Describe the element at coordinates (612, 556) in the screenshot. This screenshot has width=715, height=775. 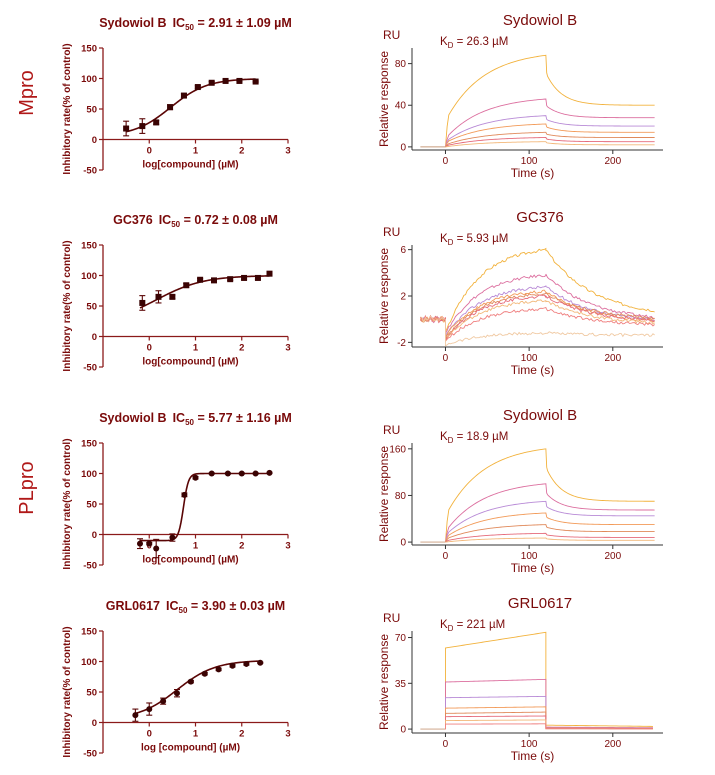
I see `x-tick-label: 200` at that location.